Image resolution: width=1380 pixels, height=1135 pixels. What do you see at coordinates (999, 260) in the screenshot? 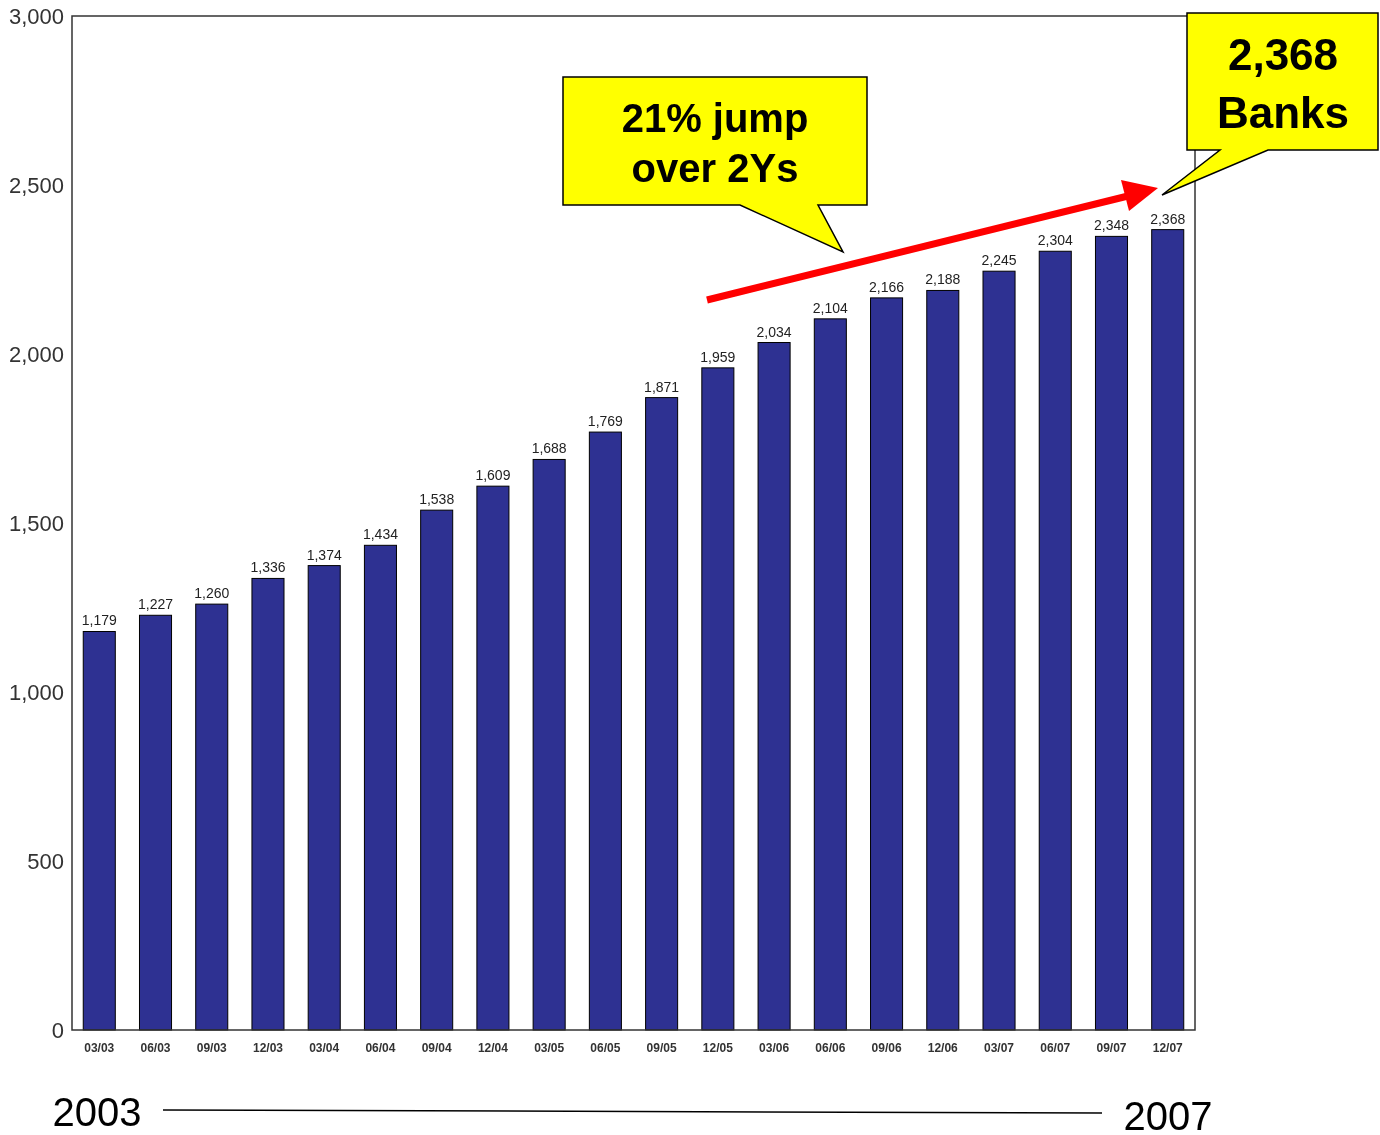
I see `data-label: 2,245` at bounding box center [999, 260].